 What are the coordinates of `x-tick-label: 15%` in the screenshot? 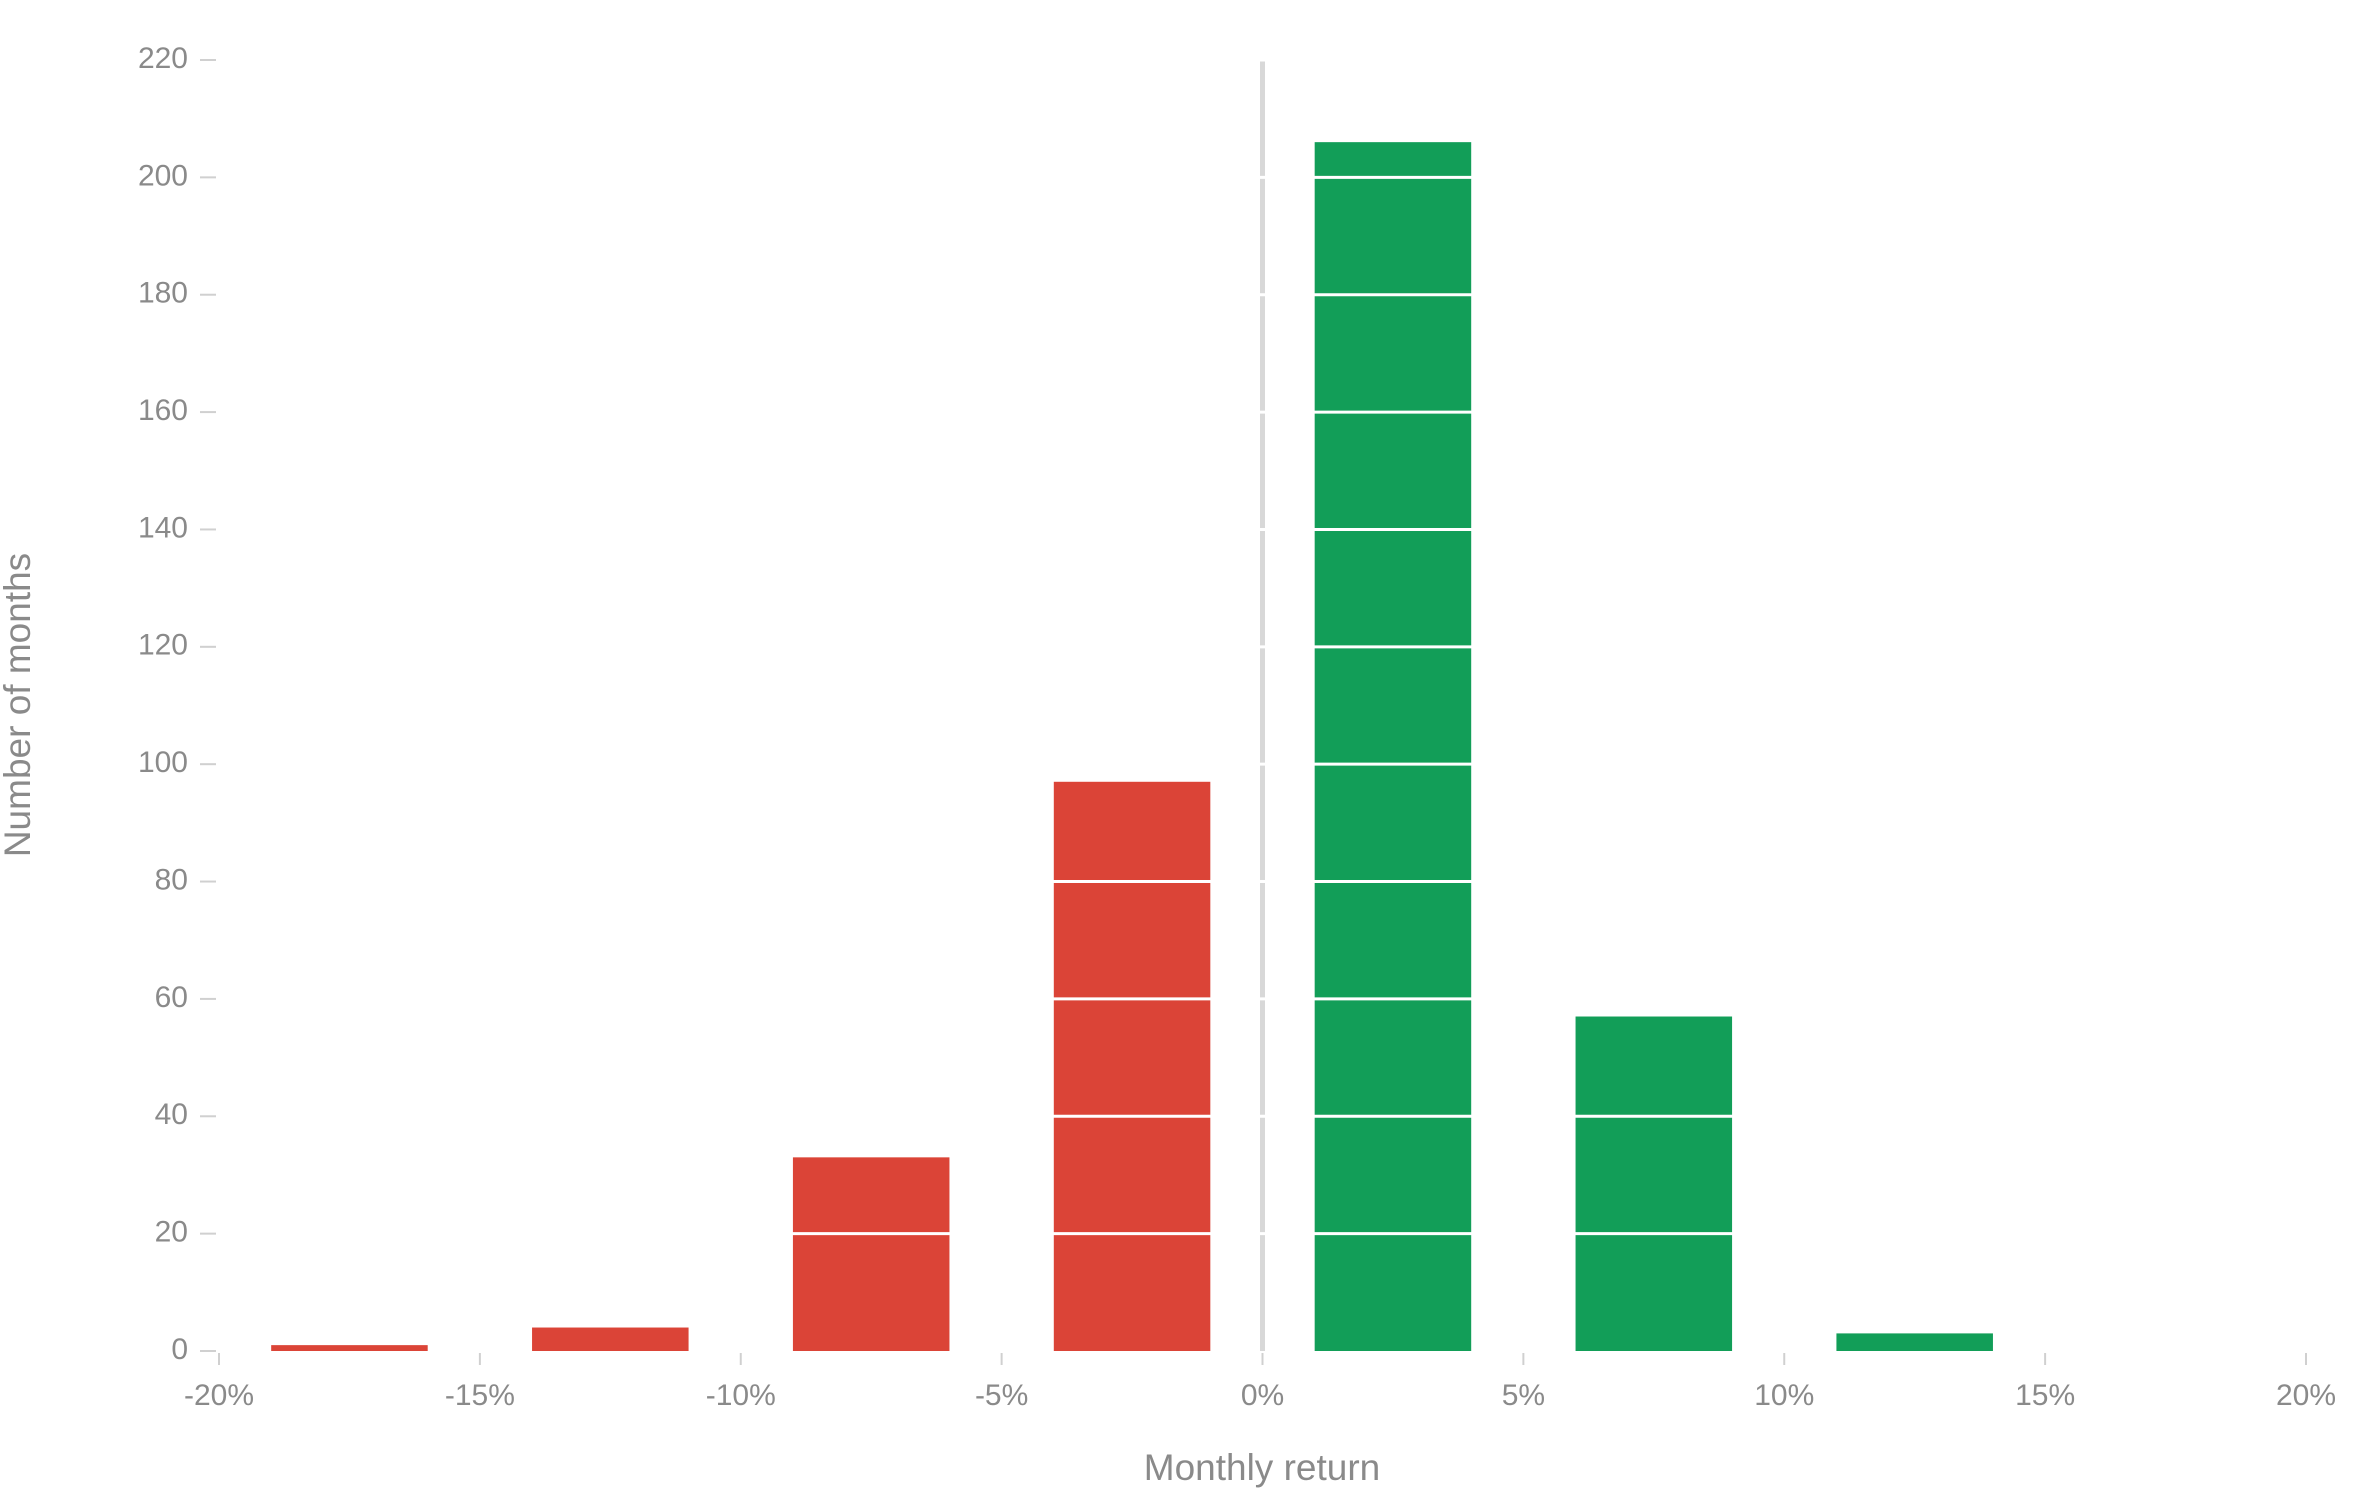 It's located at (2045, 1395).